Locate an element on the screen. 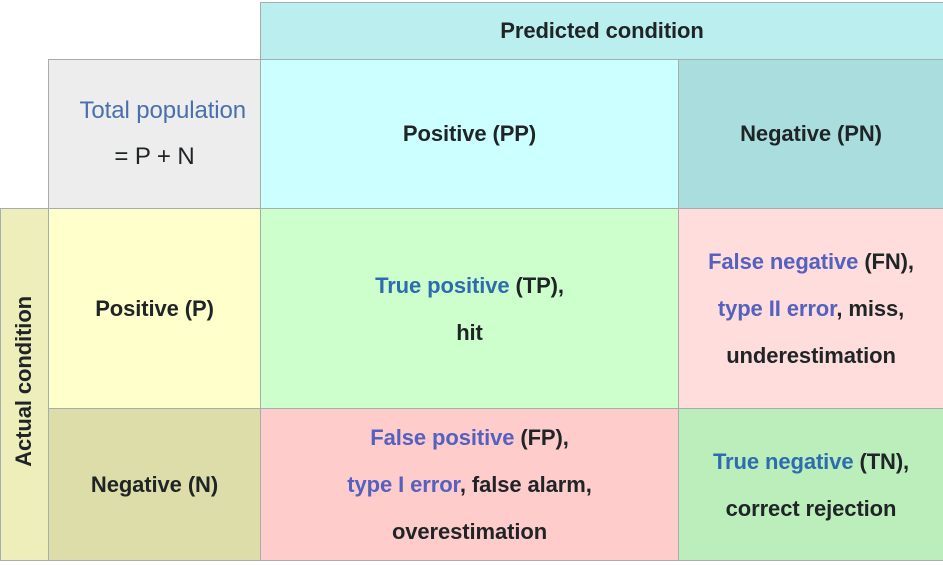  total-population-link-wrap: Total population is located at coordinates (155, 111).